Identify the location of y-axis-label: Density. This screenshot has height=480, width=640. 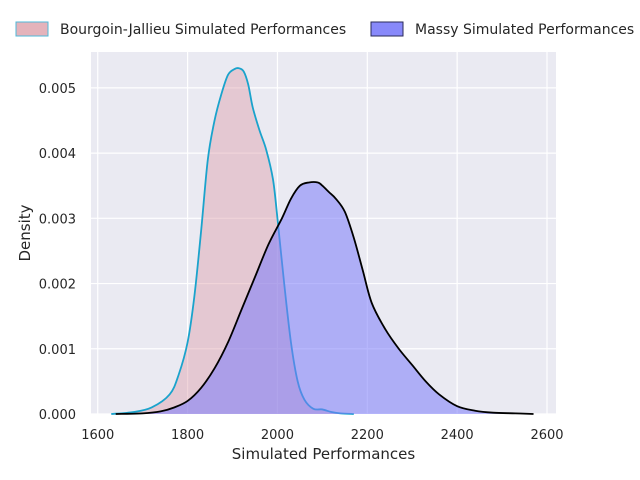
(25, 232).